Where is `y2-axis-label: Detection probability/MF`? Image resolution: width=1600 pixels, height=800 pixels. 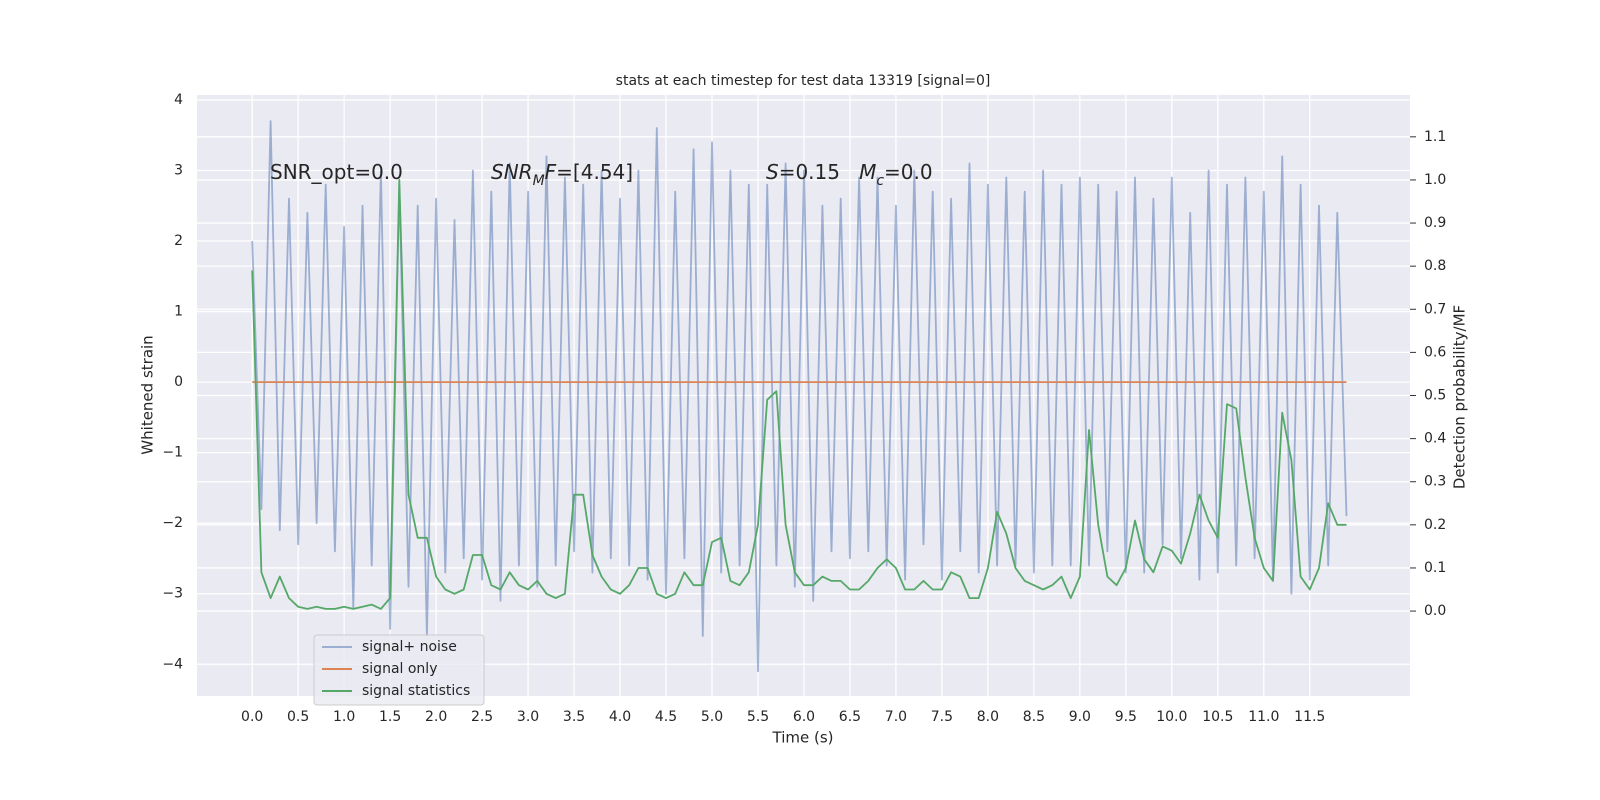 y2-axis-label: Detection probability/MF is located at coordinates (1460, 397).